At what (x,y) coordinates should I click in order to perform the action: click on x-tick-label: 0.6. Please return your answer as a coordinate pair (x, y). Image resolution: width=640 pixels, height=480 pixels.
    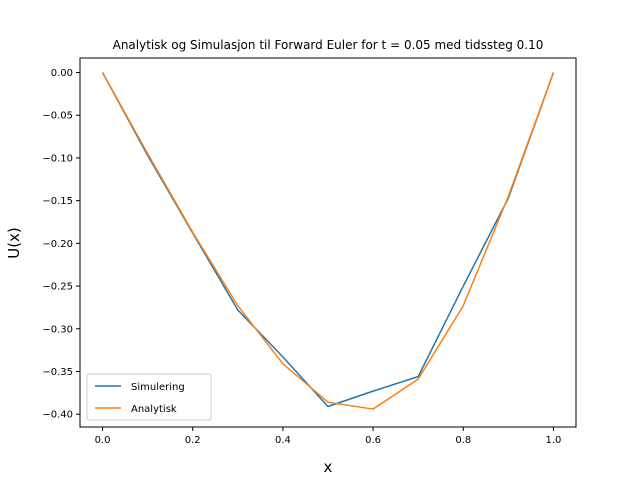
    Looking at the image, I should click on (373, 440).